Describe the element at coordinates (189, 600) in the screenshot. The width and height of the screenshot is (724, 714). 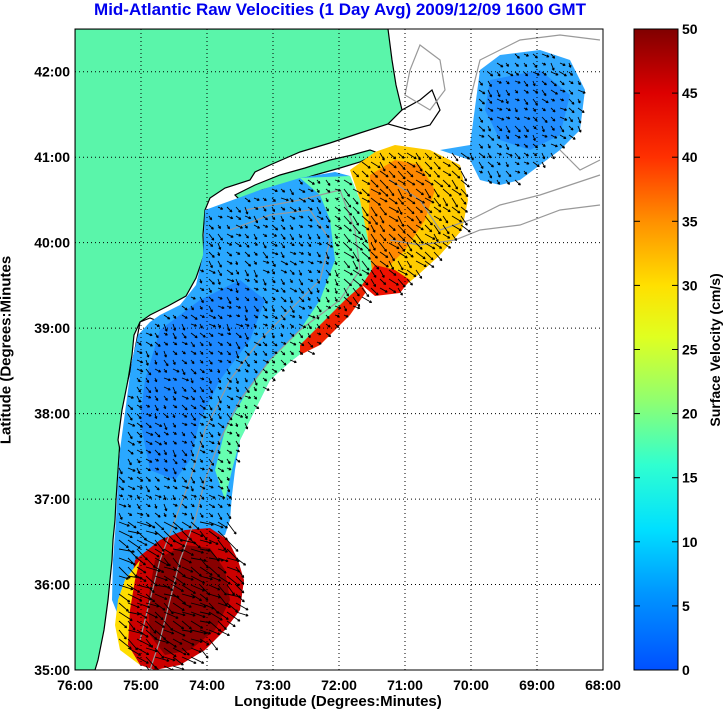
I see `velocity-hatteras-core` at that location.